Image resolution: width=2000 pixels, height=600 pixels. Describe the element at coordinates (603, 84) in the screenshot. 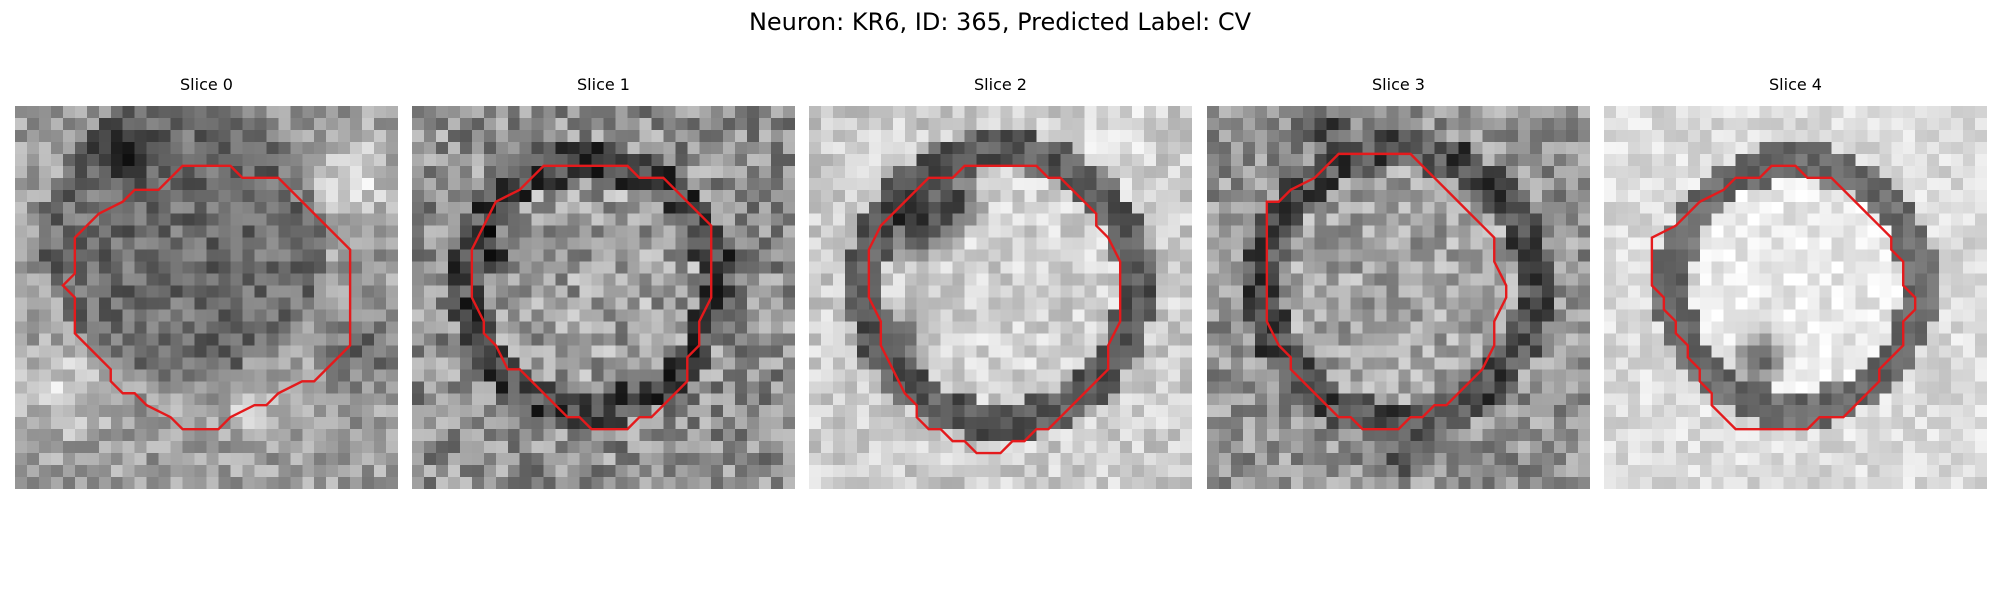

I see `slice-1-title: Slice 1` at that location.